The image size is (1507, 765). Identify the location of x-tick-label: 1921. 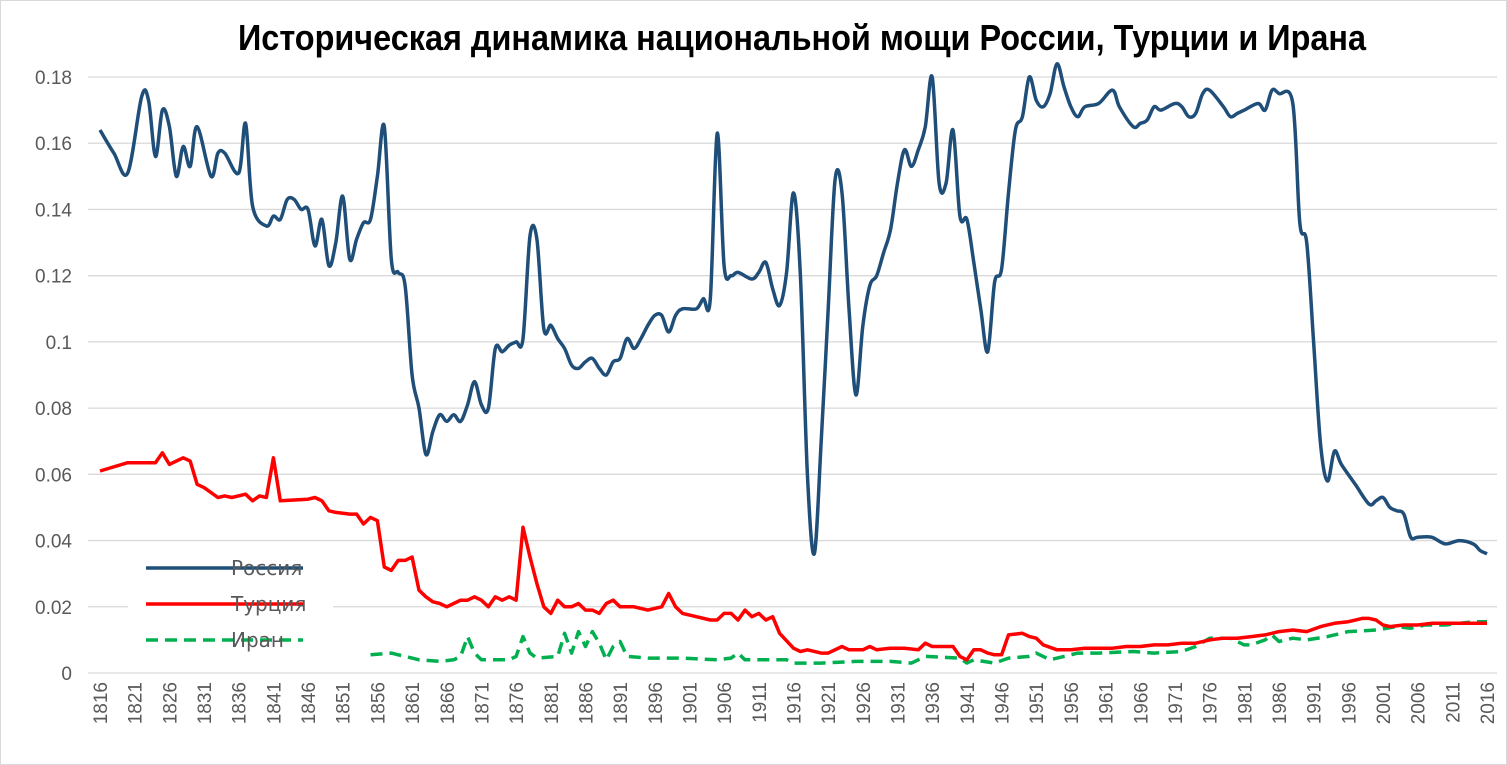
(829, 703).